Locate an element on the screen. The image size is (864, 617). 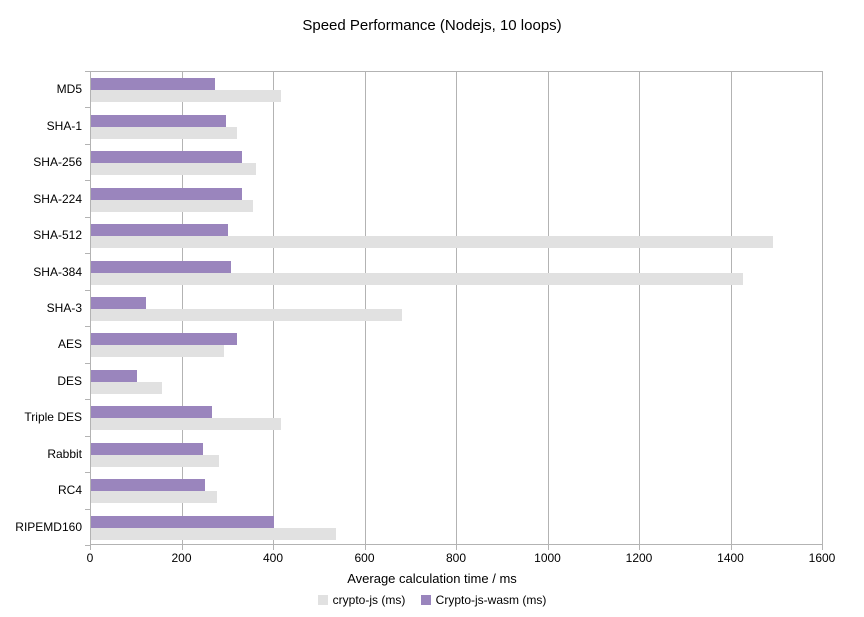
x-tick-label-800: 800 is located at coordinates (456, 558).